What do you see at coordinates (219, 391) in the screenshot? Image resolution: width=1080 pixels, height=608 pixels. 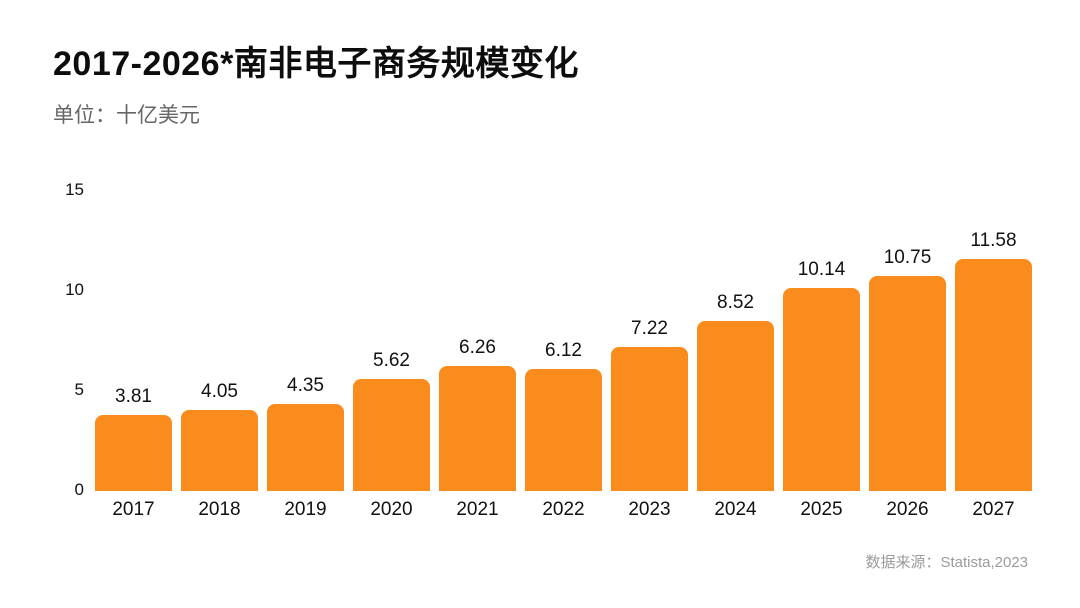 I see `bar-value-label: 4.05` at bounding box center [219, 391].